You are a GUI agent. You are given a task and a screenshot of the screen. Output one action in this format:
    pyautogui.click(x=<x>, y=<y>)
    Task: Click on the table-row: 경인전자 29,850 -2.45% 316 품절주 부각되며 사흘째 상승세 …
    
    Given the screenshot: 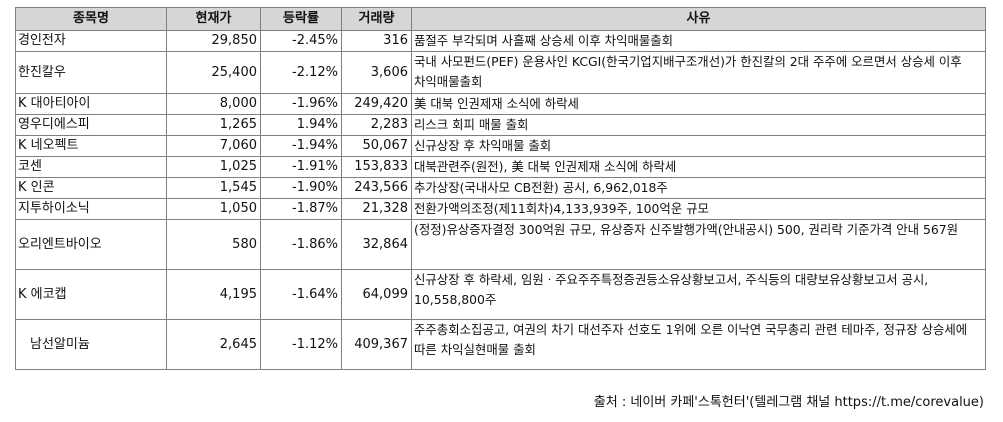 What is the action you would take?
    pyautogui.click(x=500, y=41)
    